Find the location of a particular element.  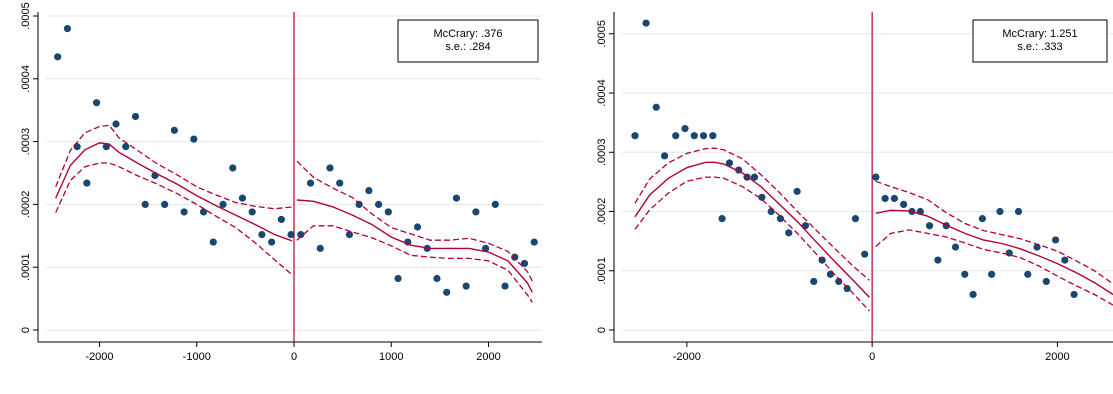

x-tick-label: 2000 is located at coordinates (488, 357).